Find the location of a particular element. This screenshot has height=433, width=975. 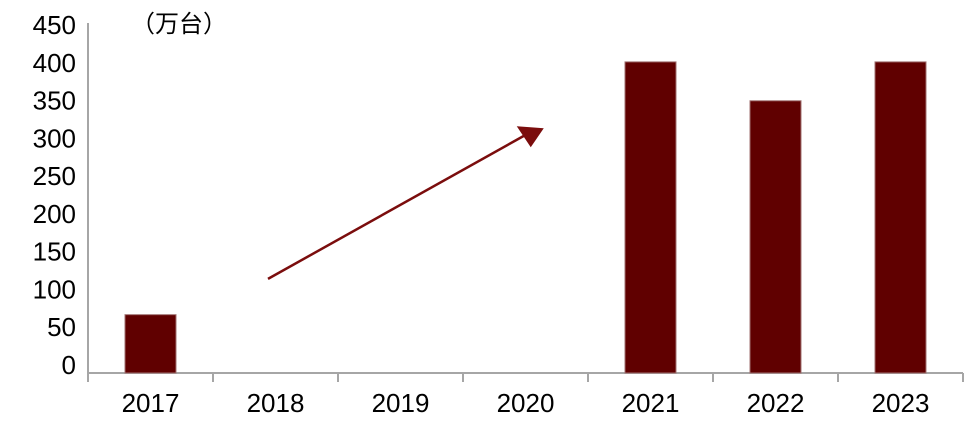

y-tick-label: 50 is located at coordinates (61, 327).